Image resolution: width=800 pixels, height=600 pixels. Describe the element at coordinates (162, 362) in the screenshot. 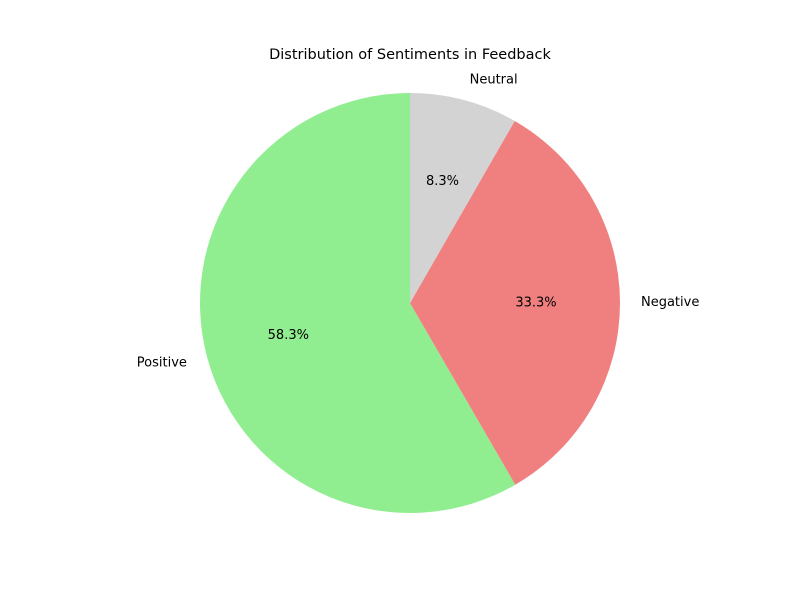

I see `slice-label-positive: Positive` at that location.